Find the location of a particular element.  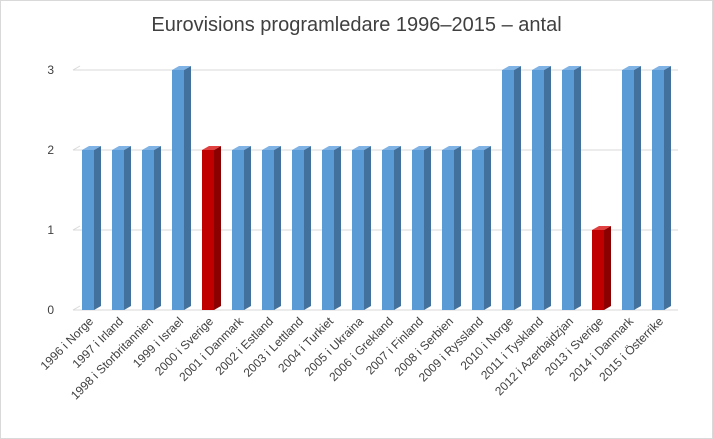

y-axis-ticks: 0 1 2 3 is located at coordinates (50, 190).